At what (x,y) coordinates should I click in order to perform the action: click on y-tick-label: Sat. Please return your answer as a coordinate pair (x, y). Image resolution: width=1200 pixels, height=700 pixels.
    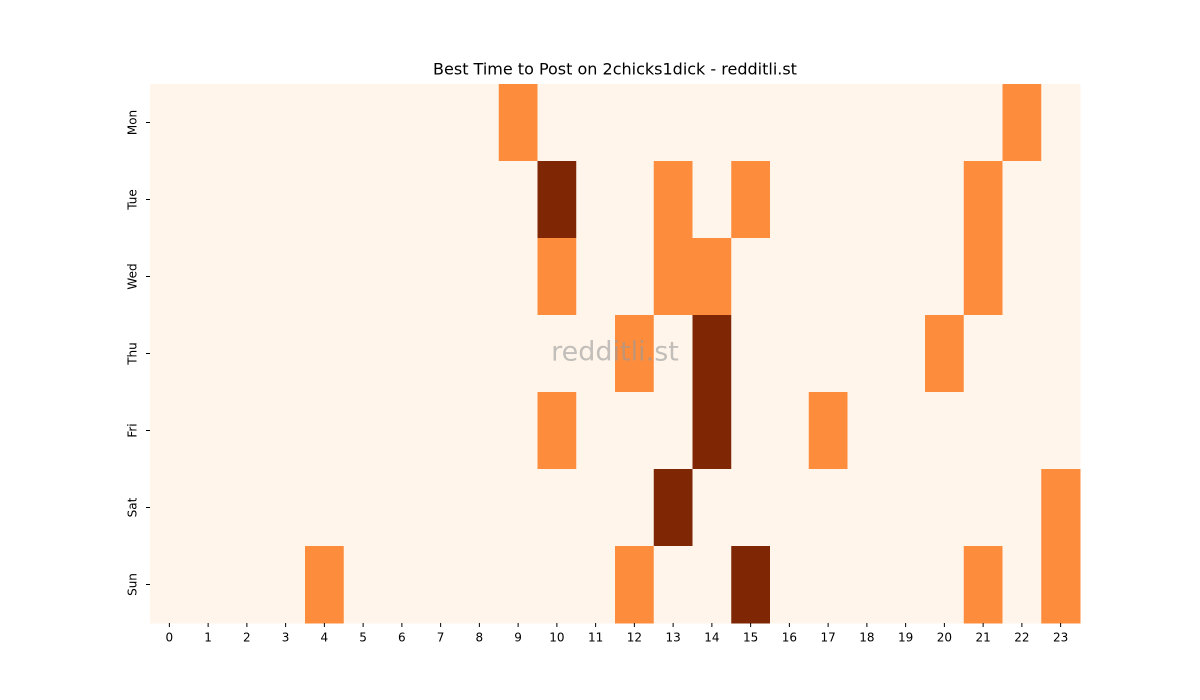
    Looking at the image, I should click on (133, 507).